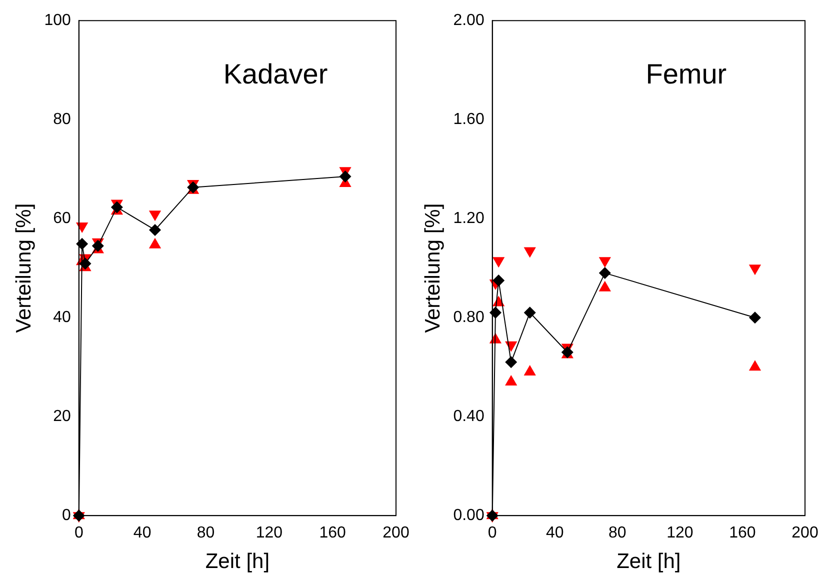  I want to click on y-tick-label: 20, so click(62, 417).